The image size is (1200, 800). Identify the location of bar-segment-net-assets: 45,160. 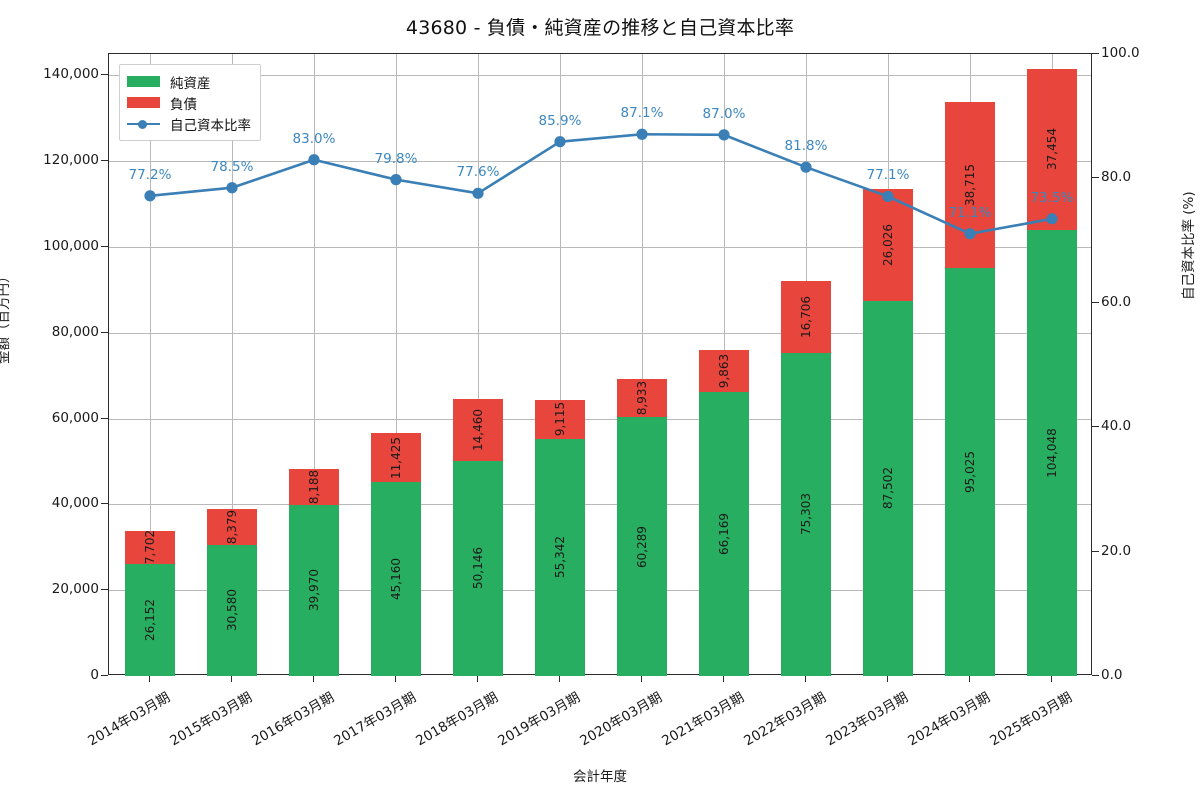
(396, 579).